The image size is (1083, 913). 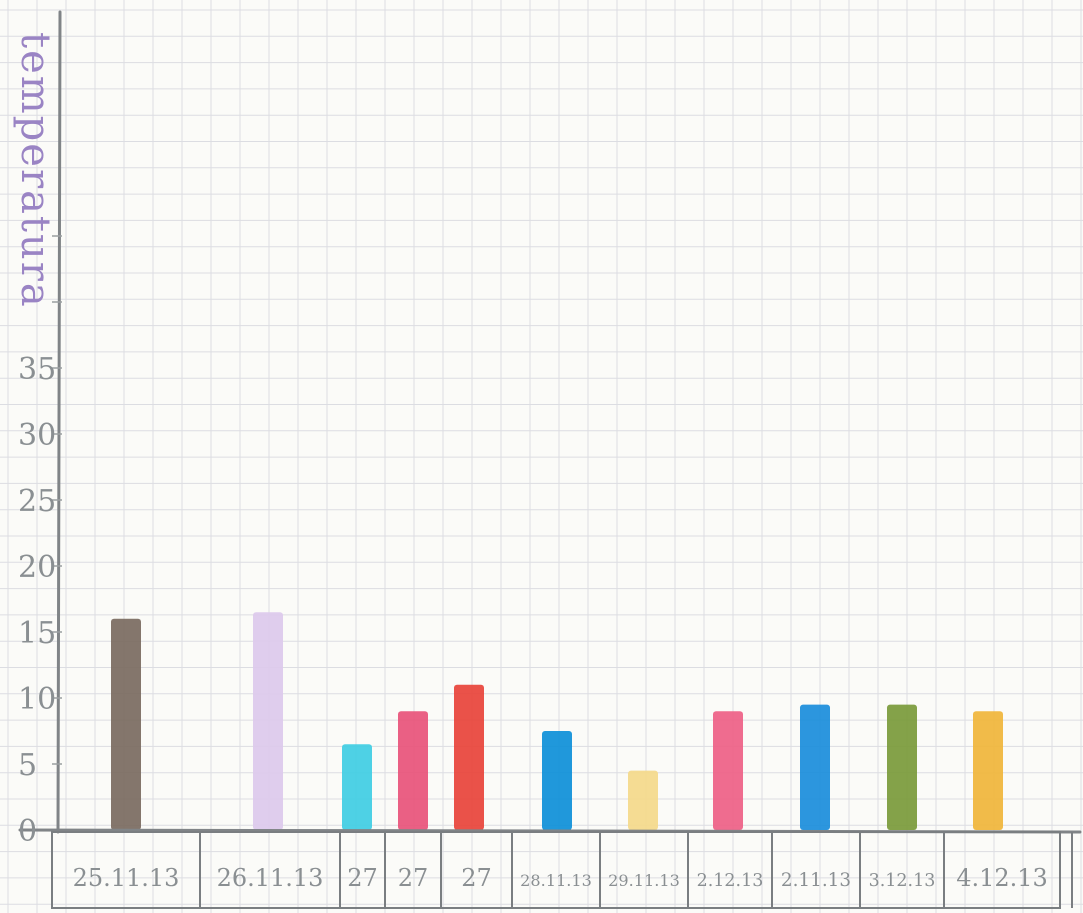 I want to click on y-tick-label: 20, so click(x=37, y=567).